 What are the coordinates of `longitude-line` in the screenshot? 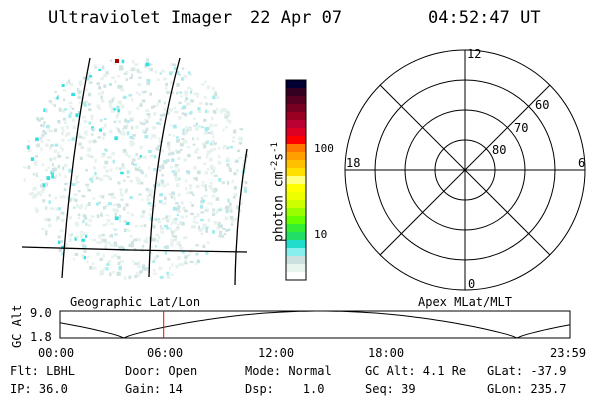 It's located at (164, 167).